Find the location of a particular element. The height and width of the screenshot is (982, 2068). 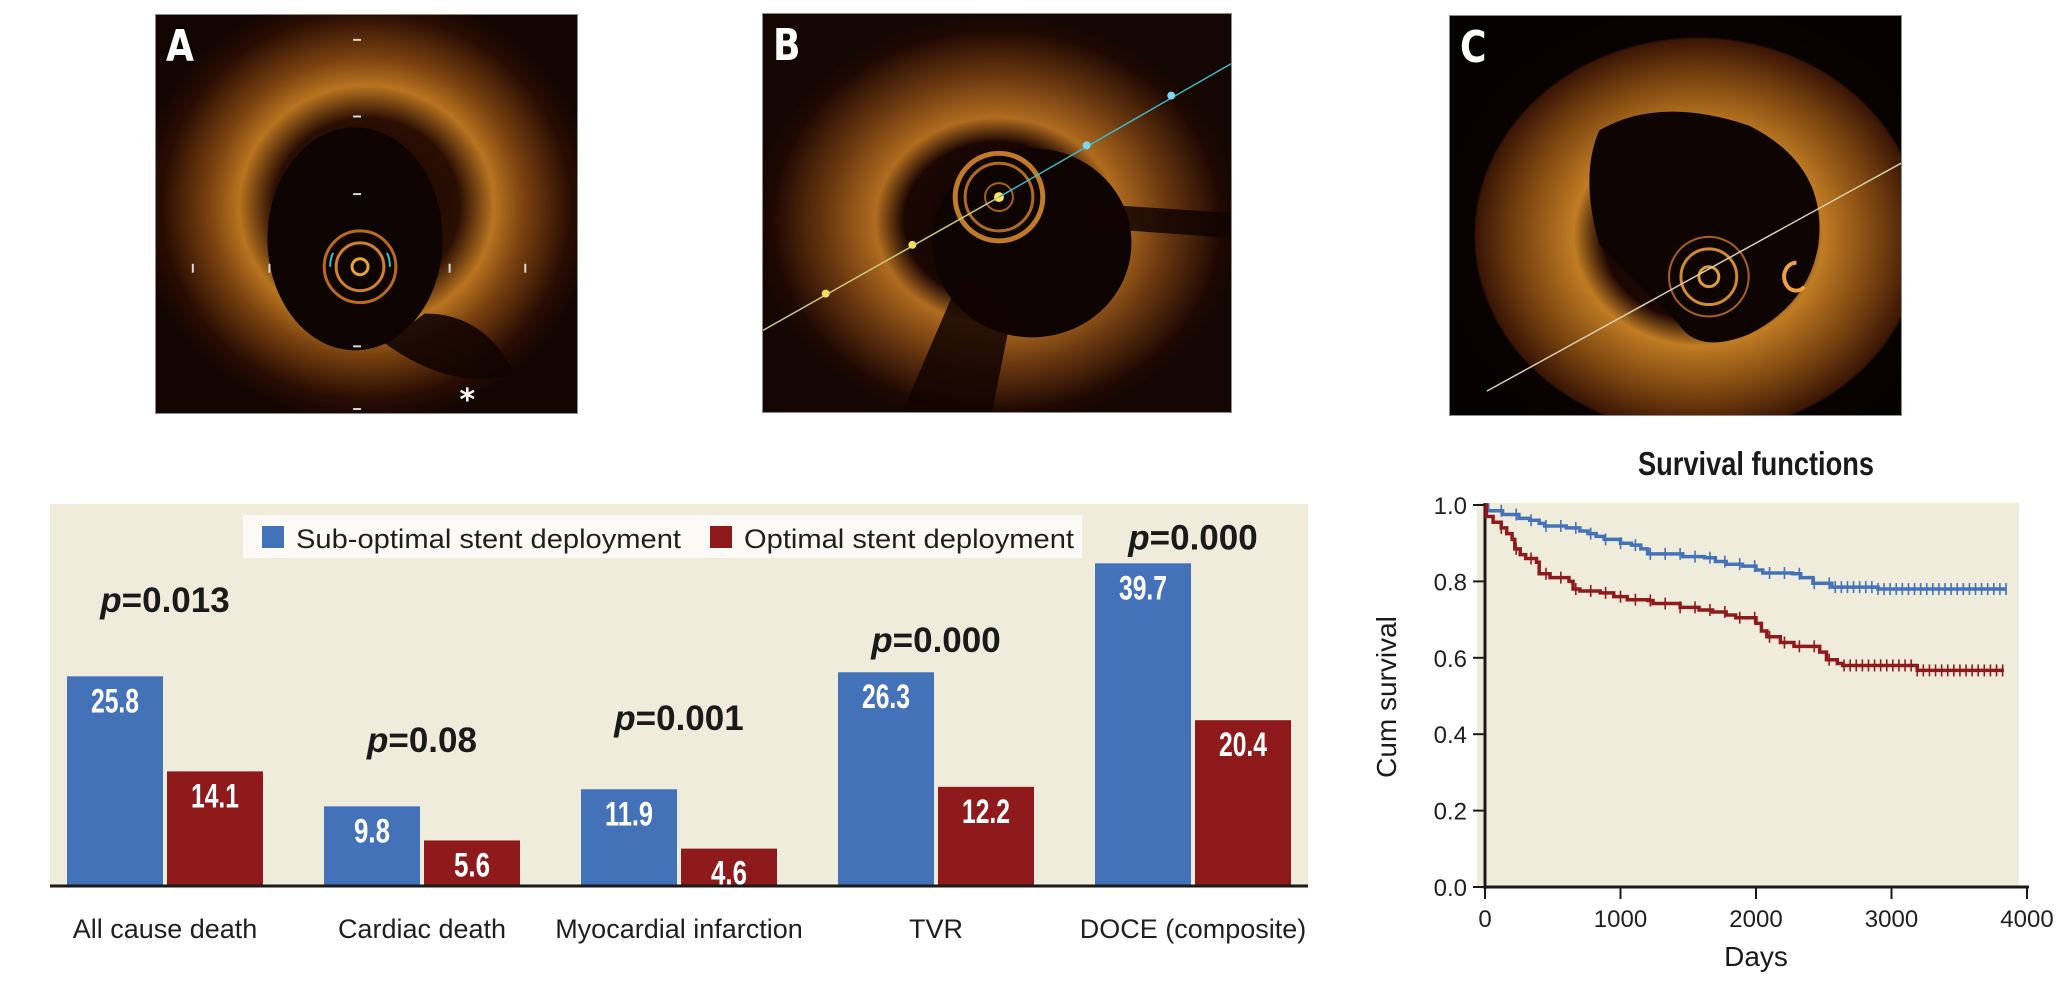

oct-panel-a: * A is located at coordinates (366, 214).